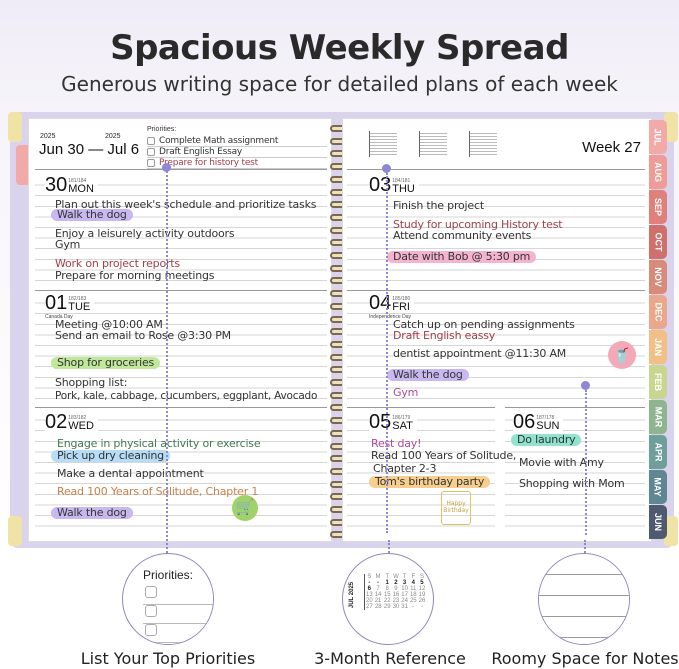 Image resolution: width=679 pixels, height=669 pixels. Describe the element at coordinates (56, 303) in the screenshot. I see `day-number: 01` at that location.